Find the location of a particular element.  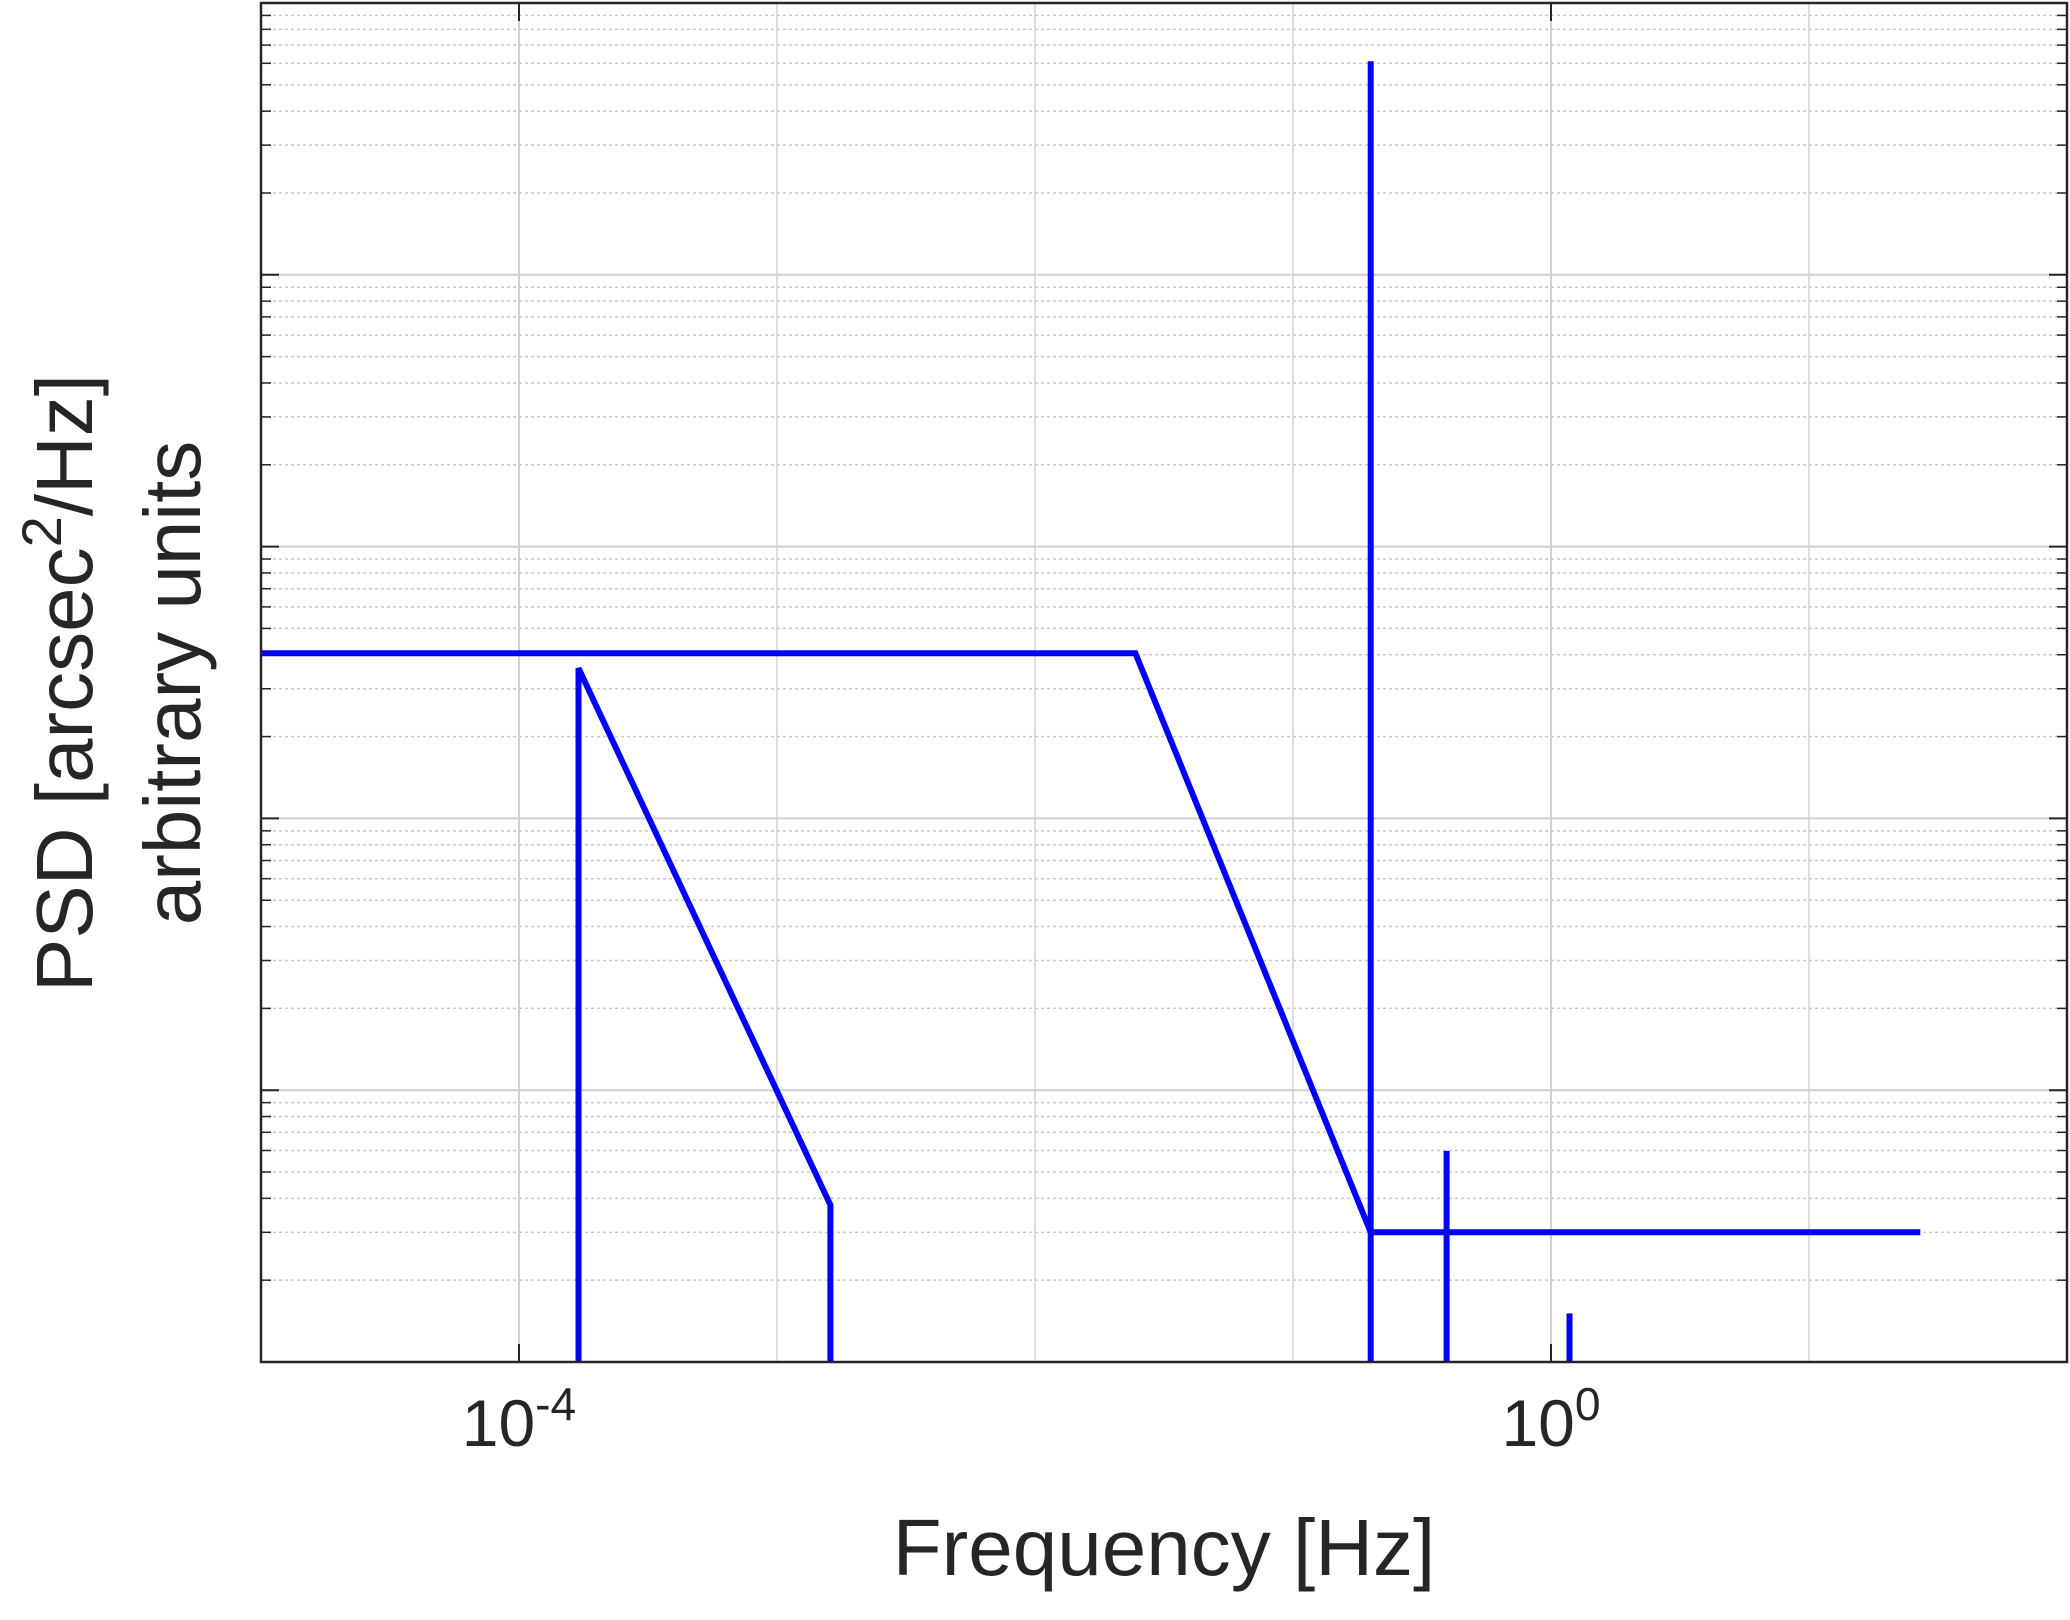

x-axis-label: Frequency [Hz] is located at coordinates (1164, 1547).